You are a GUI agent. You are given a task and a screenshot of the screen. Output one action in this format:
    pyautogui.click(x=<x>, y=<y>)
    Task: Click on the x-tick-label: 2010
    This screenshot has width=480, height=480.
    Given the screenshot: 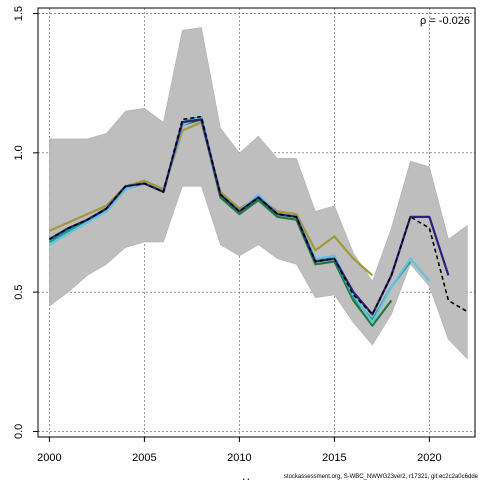 What is the action you would take?
    pyautogui.click(x=239, y=458)
    